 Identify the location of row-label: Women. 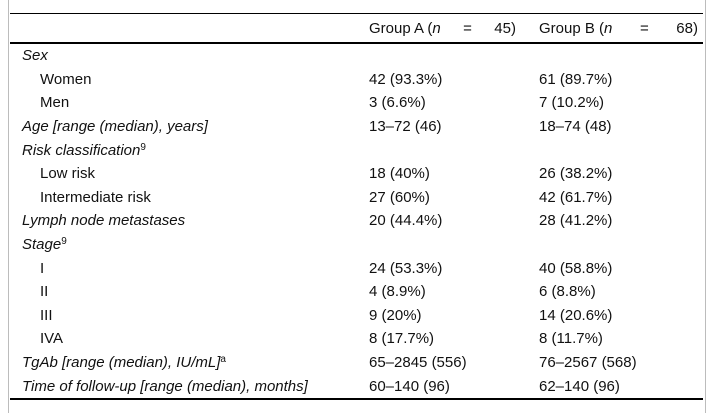
(66, 79).